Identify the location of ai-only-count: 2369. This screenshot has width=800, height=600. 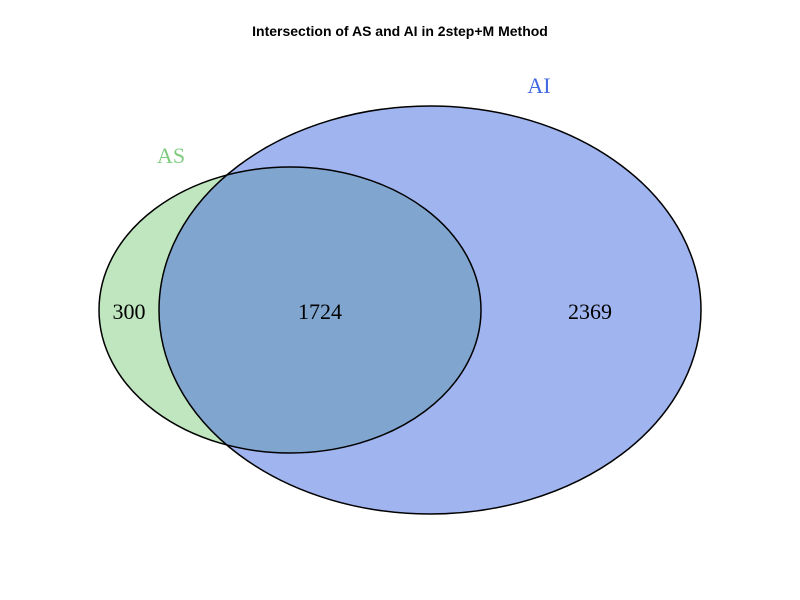
(590, 311).